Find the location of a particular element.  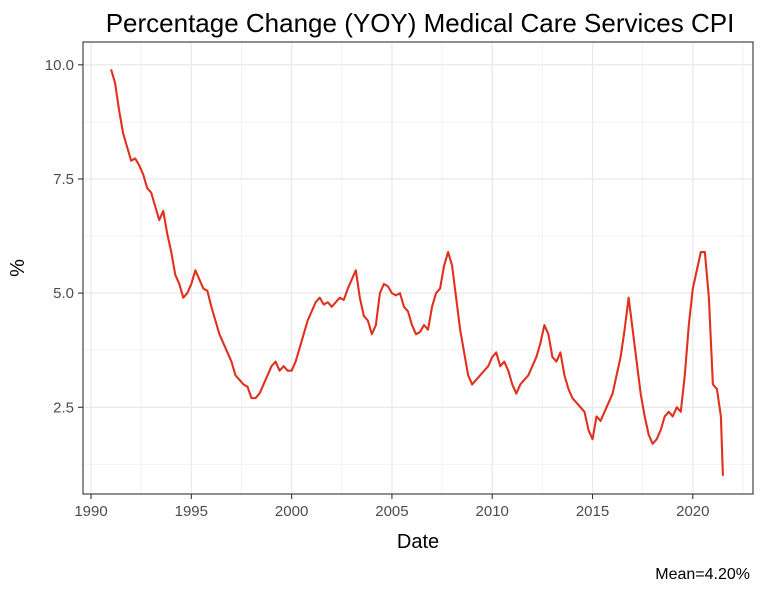

x-tick-label: 2000 is located at coordinates (291, 511).